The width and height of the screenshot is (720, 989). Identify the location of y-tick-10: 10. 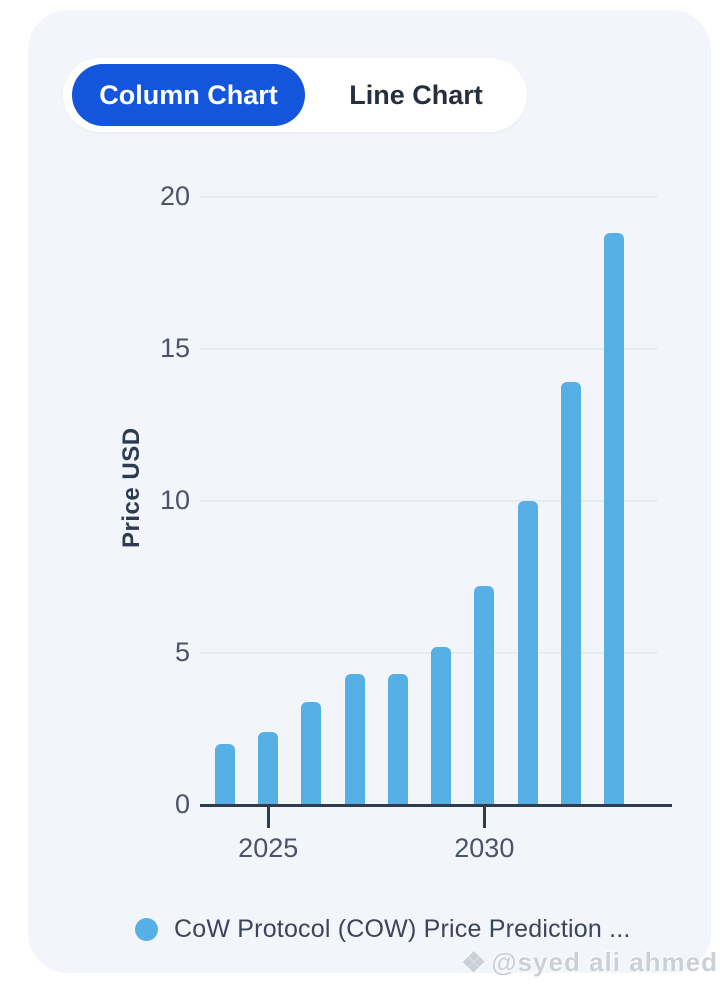
(174, 500).